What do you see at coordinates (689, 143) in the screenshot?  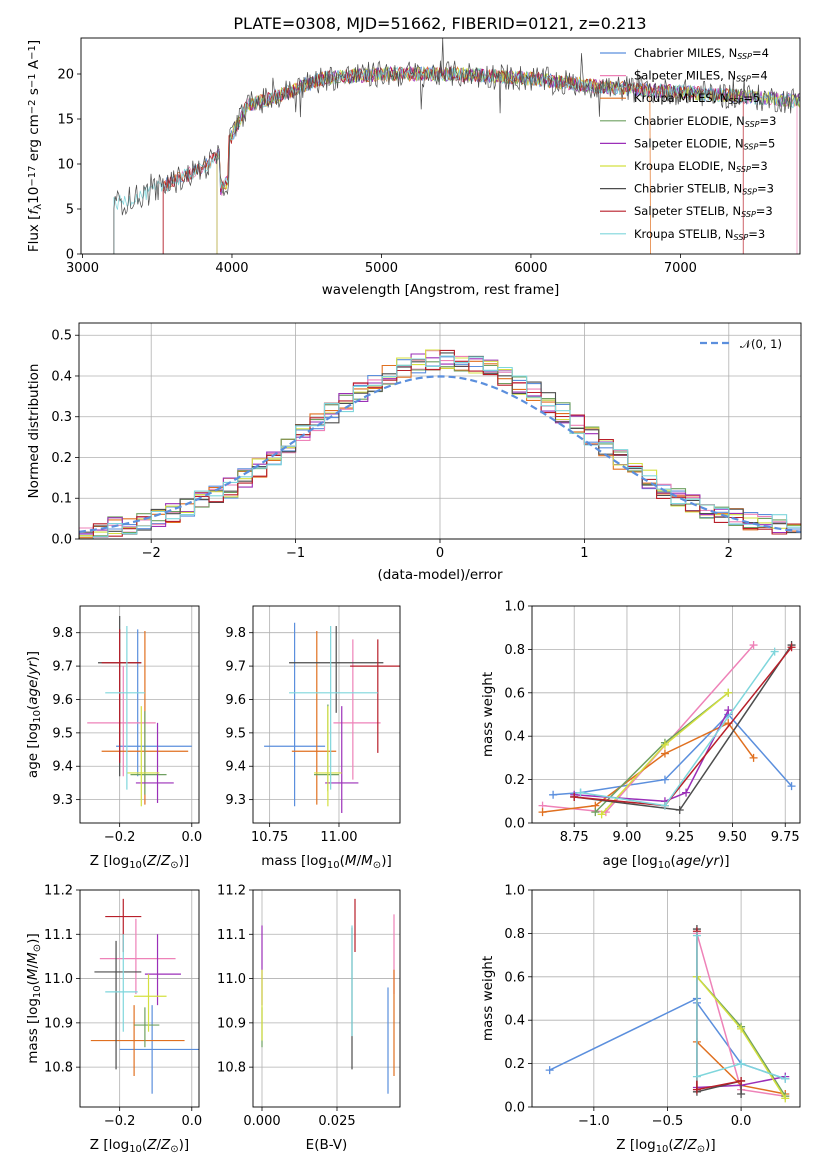 I see `label-part: Salpeter ELODIE, N` at bounding box center [689, 143].